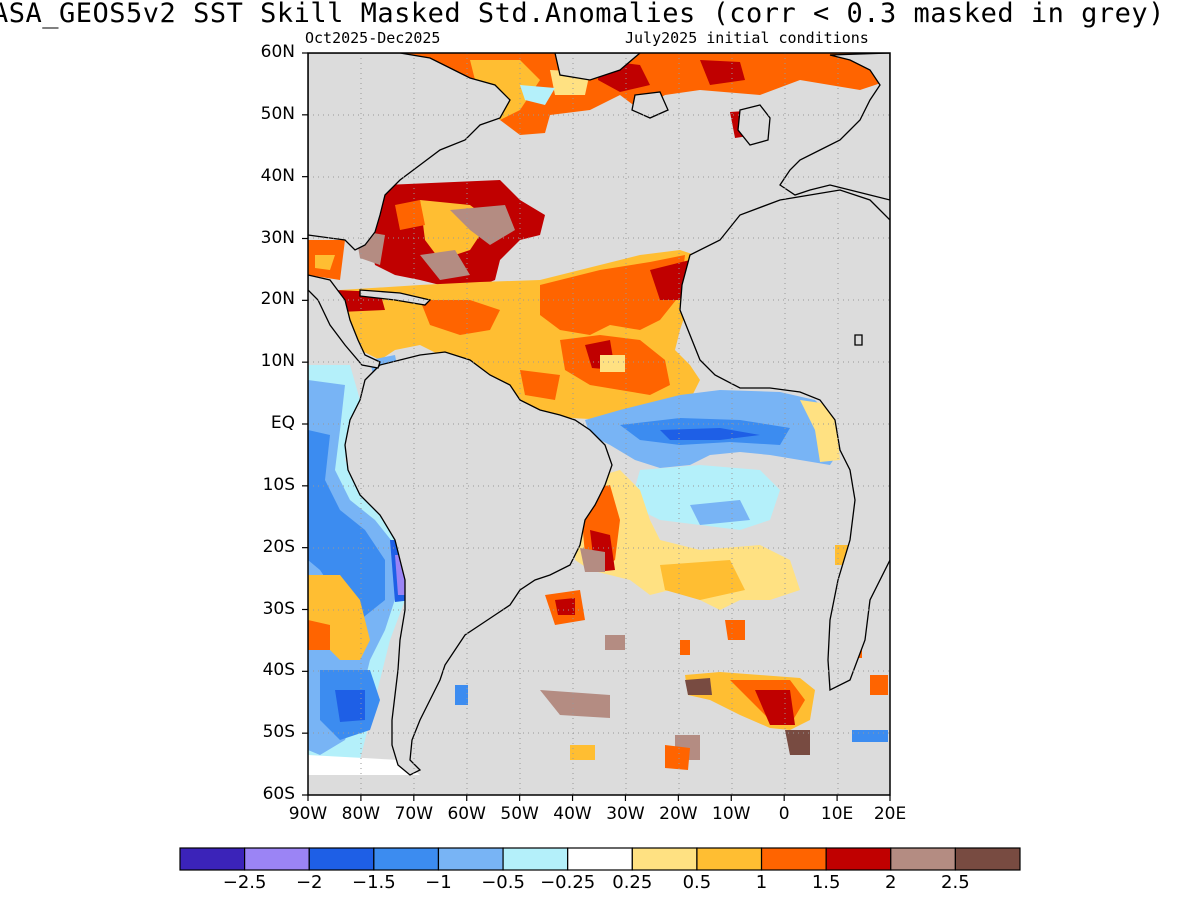  Describe the element at coordinates (598, 67) in the screenshot. I see `greenland` at that location.